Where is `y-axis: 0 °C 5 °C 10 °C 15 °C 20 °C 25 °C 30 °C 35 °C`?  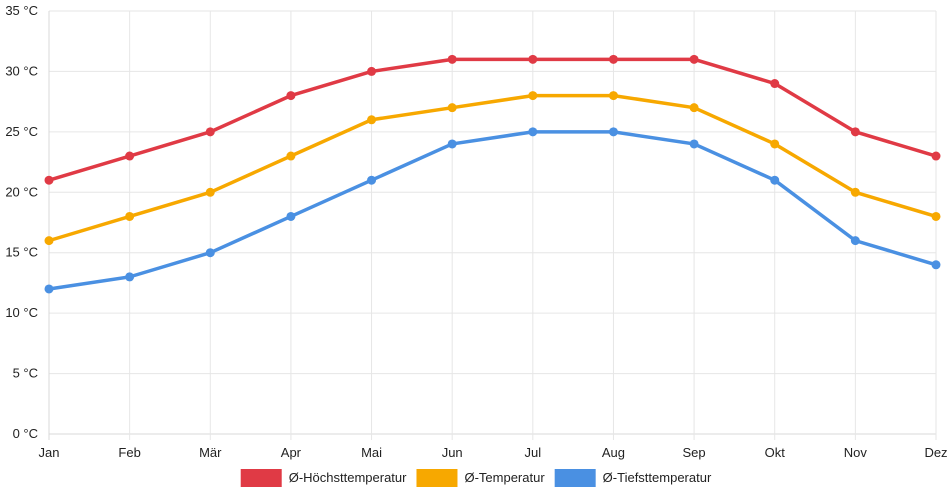
y-axis: 0 °C 5 °C 10 °C 15 °C 20 °C 25 °C 30 °C 35 °C is located at coordinates (21, 222).